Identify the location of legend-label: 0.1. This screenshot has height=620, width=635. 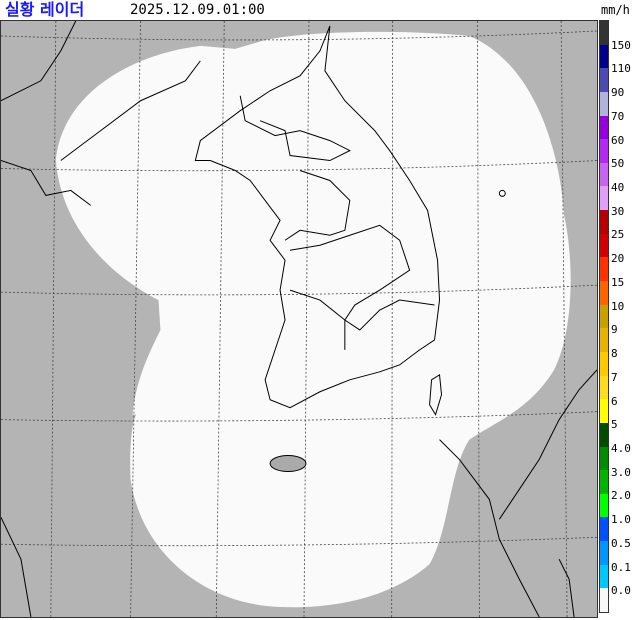
(621, 567).